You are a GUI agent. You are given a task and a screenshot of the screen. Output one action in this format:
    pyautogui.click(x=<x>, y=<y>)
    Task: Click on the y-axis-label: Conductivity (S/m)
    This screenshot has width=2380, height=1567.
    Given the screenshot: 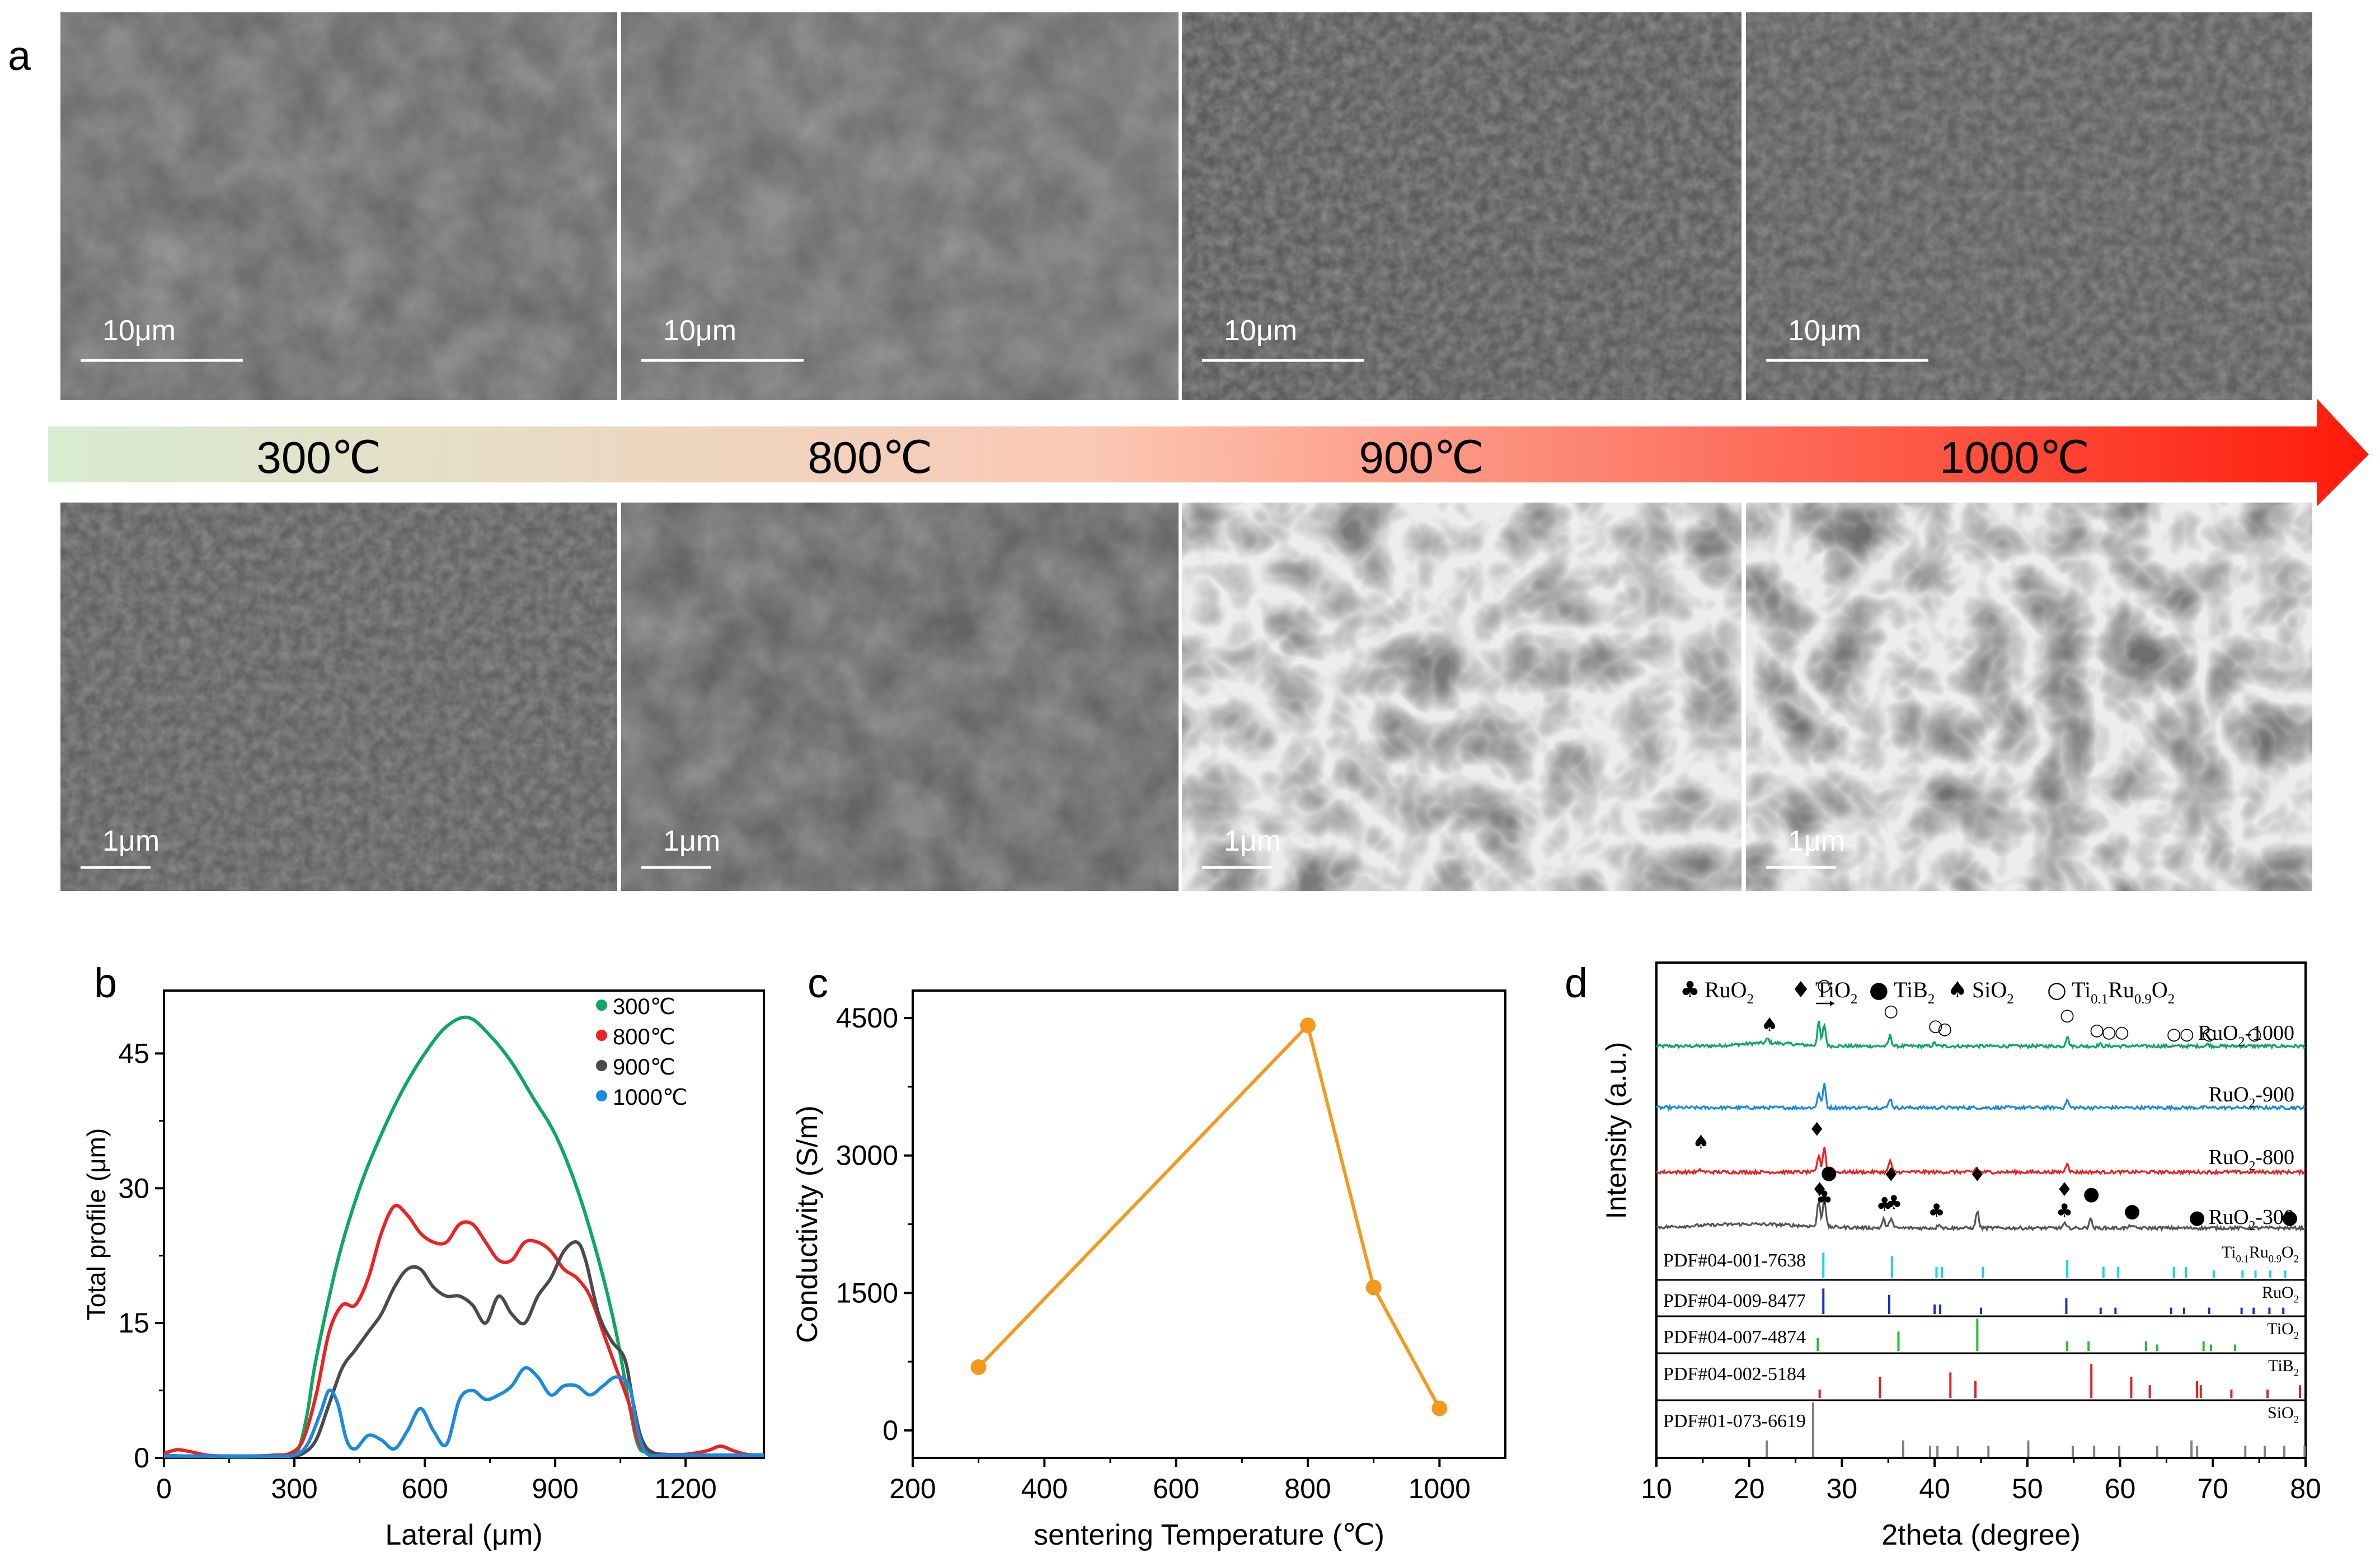 What is the action you would take?
    pyautogui.click(x=808, y=1224)
    